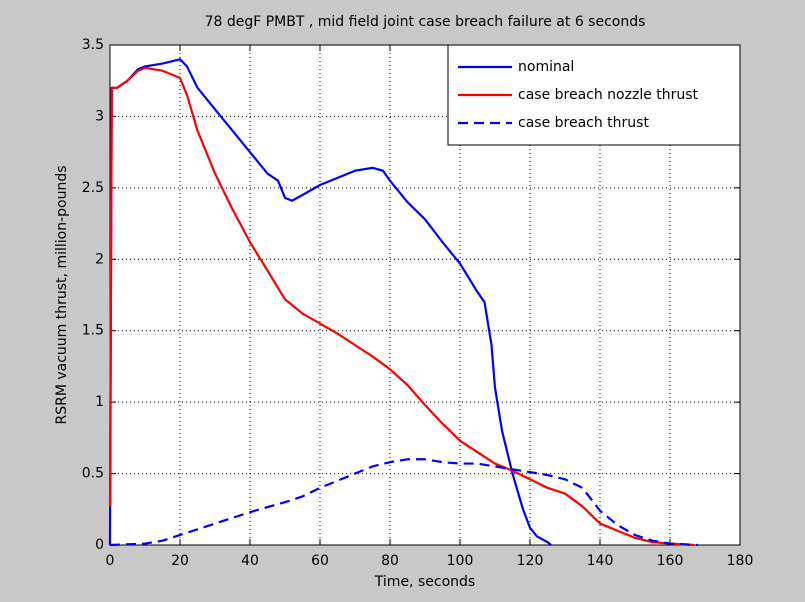 The width and height of the screenshot is (805, 602). What do you see at coordinates (99, 116) in the screenshot?
I see `y-tick-label: 3` at bounding box center [99, 116].